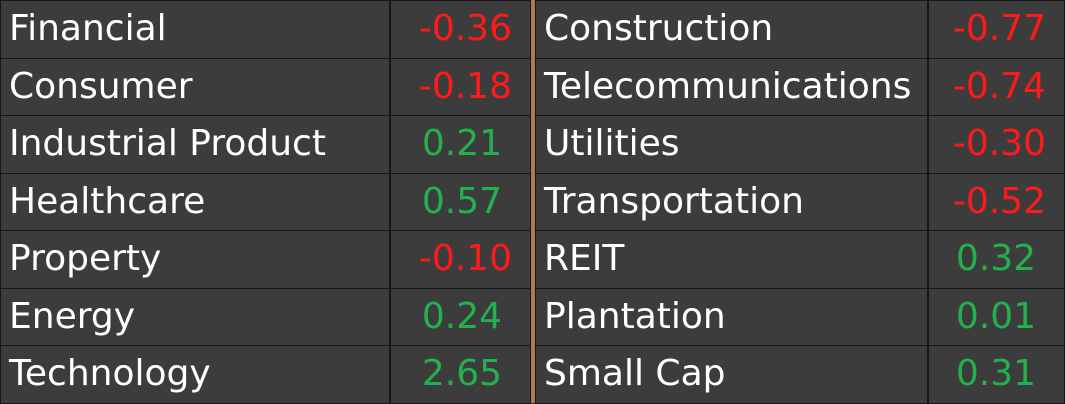 This screenshot has width=1065, height=404. Describe the element at coordinates (460, 144) in the screenshot. I see `sector-change: 0.21` at that location.